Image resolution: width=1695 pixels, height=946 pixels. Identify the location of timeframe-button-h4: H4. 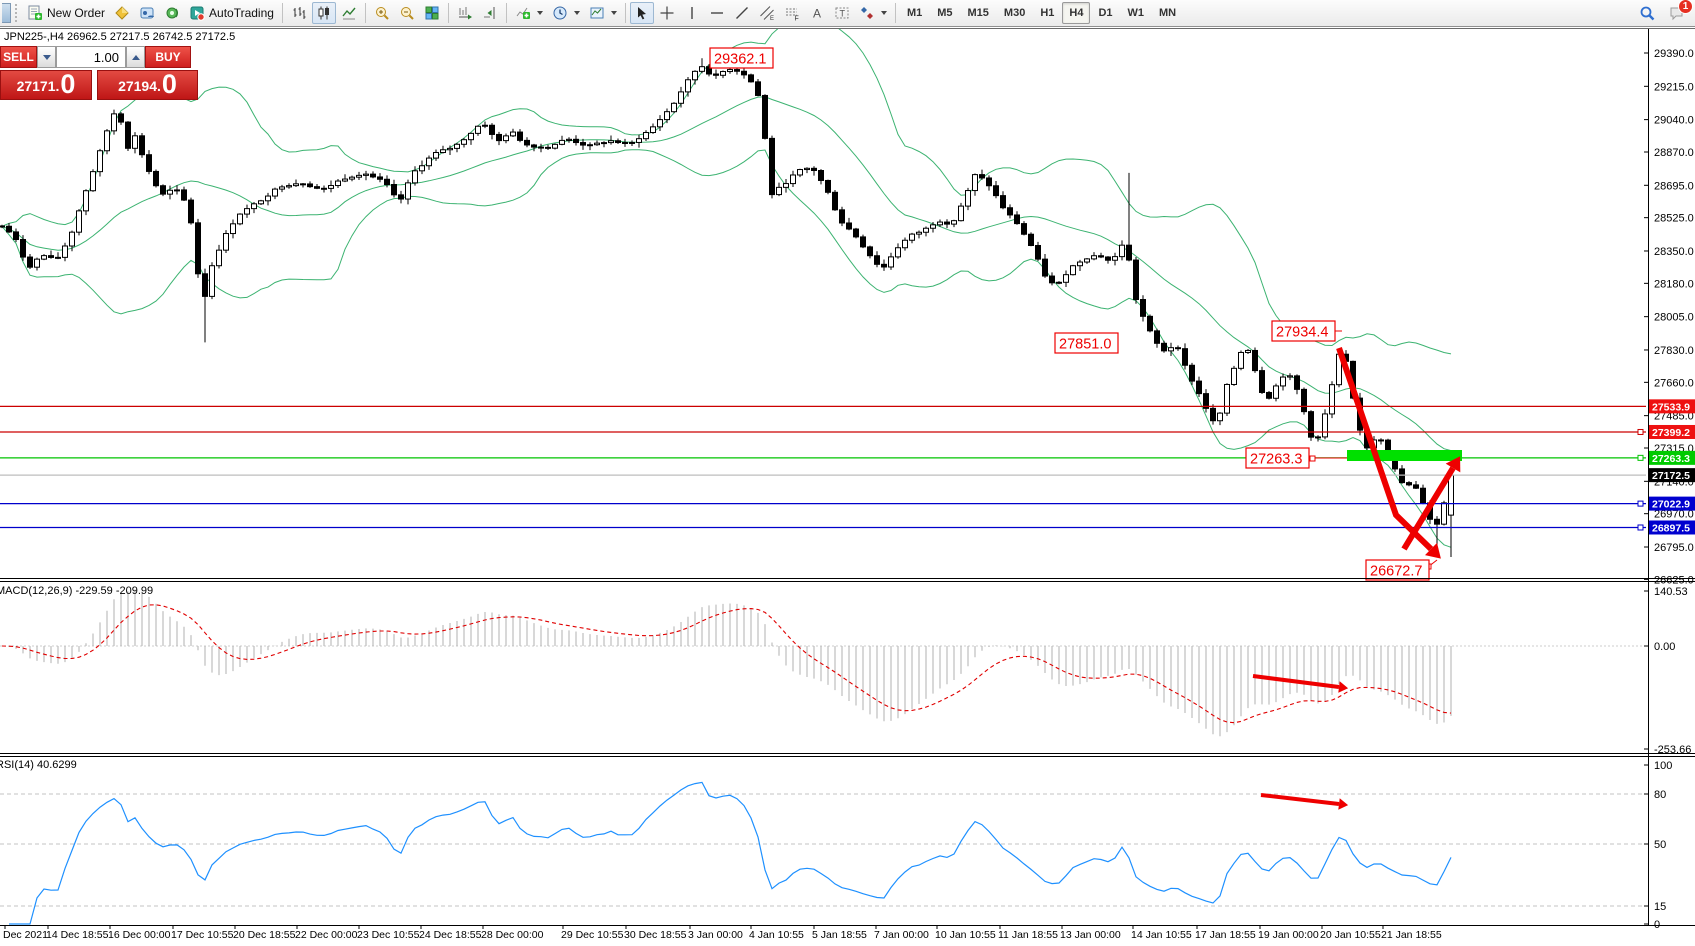
(1076, 13).